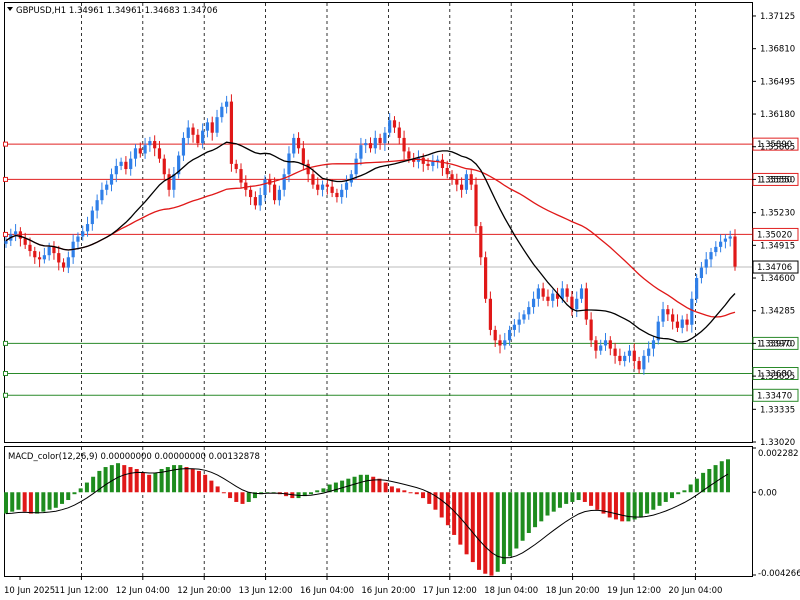 The height and width of the screenshot is (600, 800). What do you see at coordinates (774, 180) in the screenshot?
I see `level-price-label: 1.35550` at bounding box center [774, 180].